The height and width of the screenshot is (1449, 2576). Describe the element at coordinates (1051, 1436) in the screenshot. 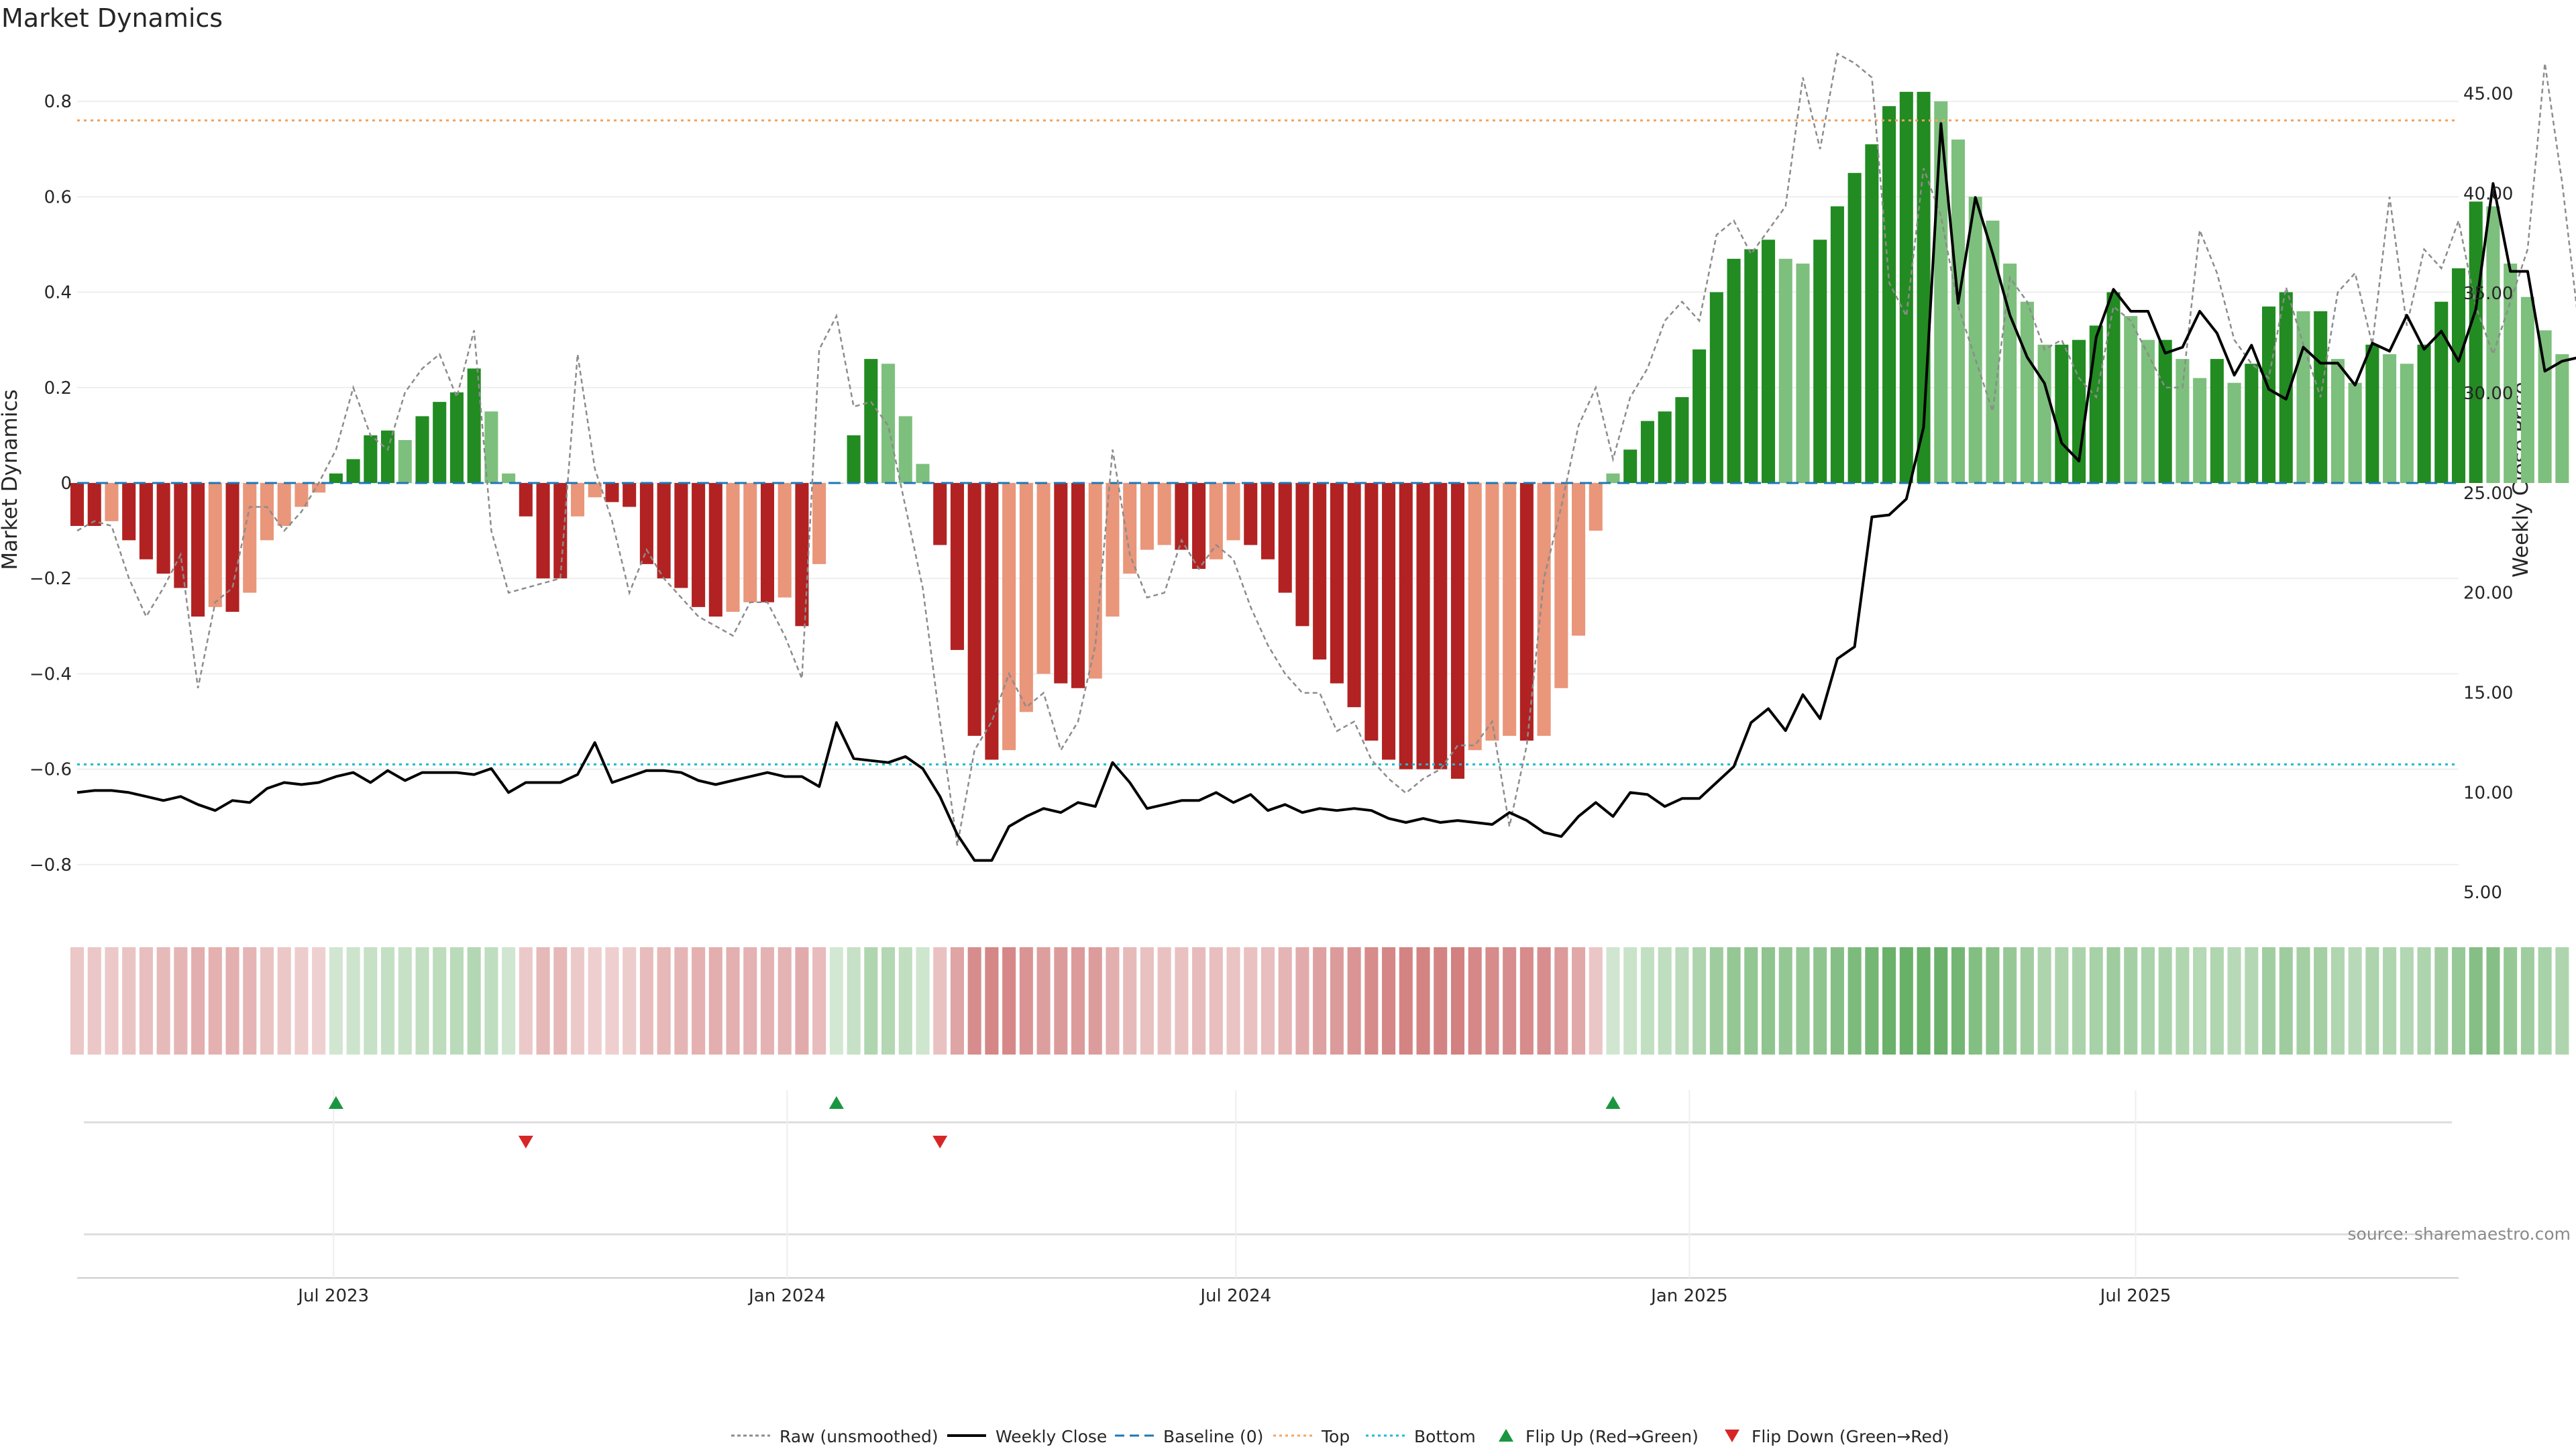

I see `legend-label: Weekly Close` at that location.